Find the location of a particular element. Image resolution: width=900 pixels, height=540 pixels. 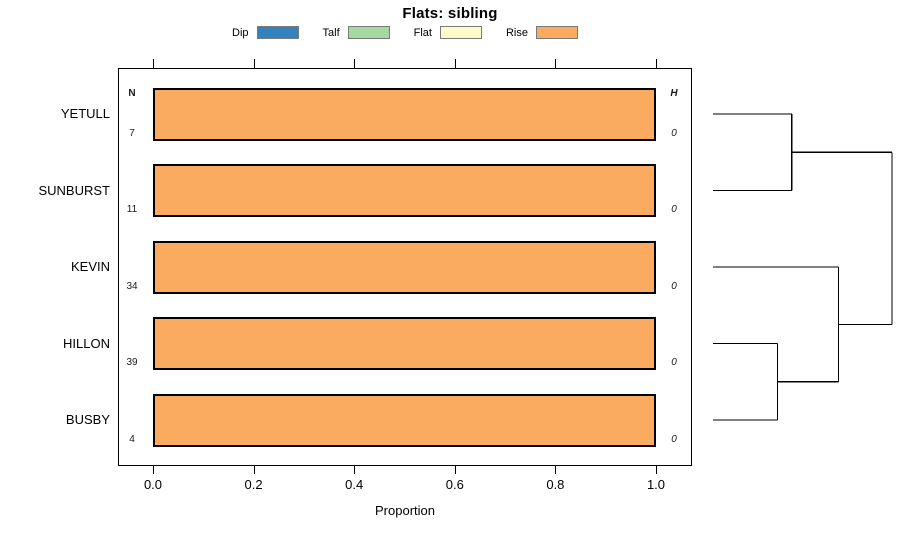

h-column-header: H is located at coordinates (674, 93).